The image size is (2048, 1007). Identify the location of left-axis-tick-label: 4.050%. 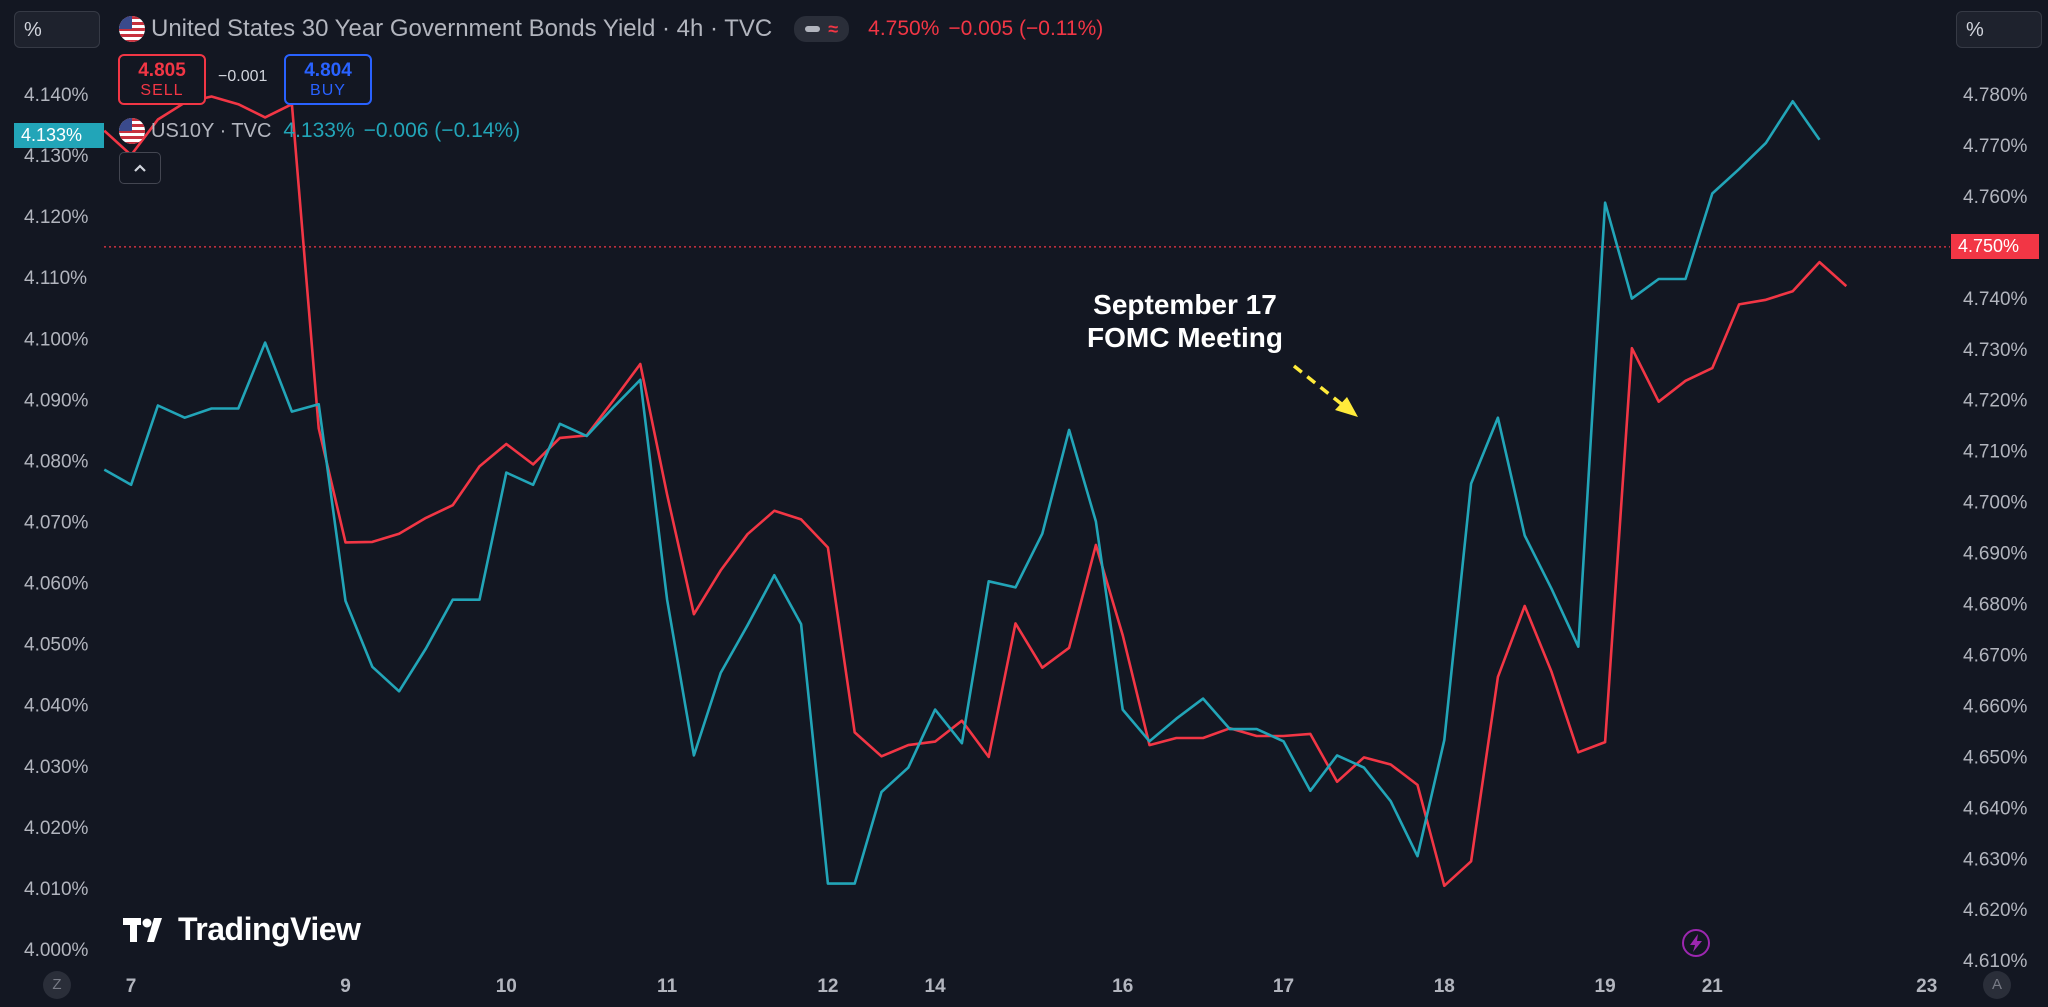
(56, 645).